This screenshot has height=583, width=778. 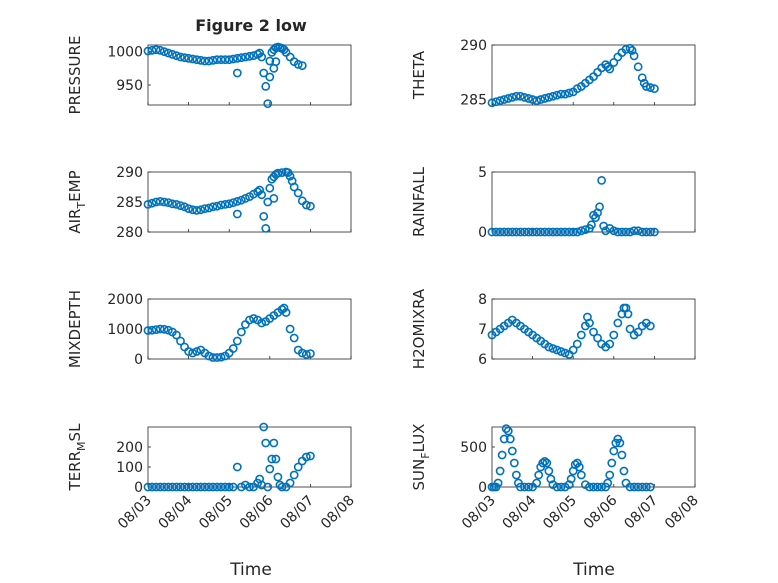 I want to click on y-axis-label: H2OMIXRA, so click(x=419, y=328).